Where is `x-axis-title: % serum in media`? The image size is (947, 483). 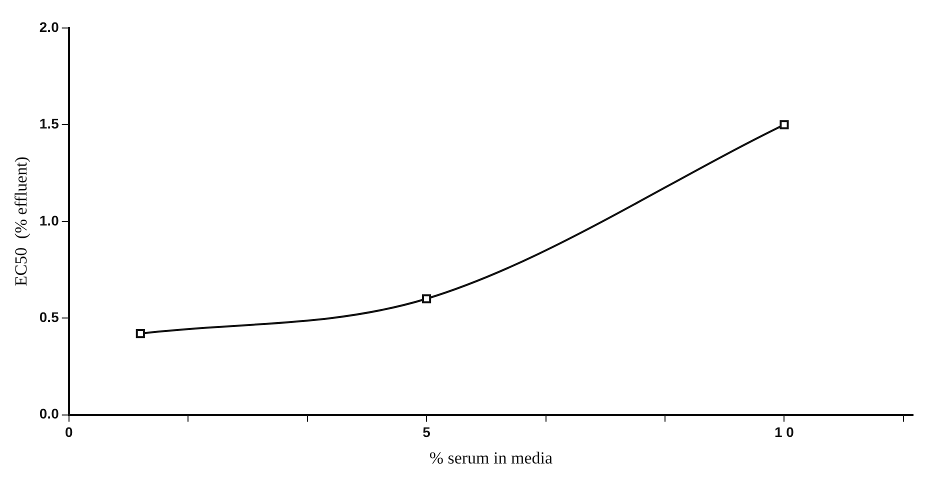
x-axis-title: % serum in media is located at coordinates (491, 458).